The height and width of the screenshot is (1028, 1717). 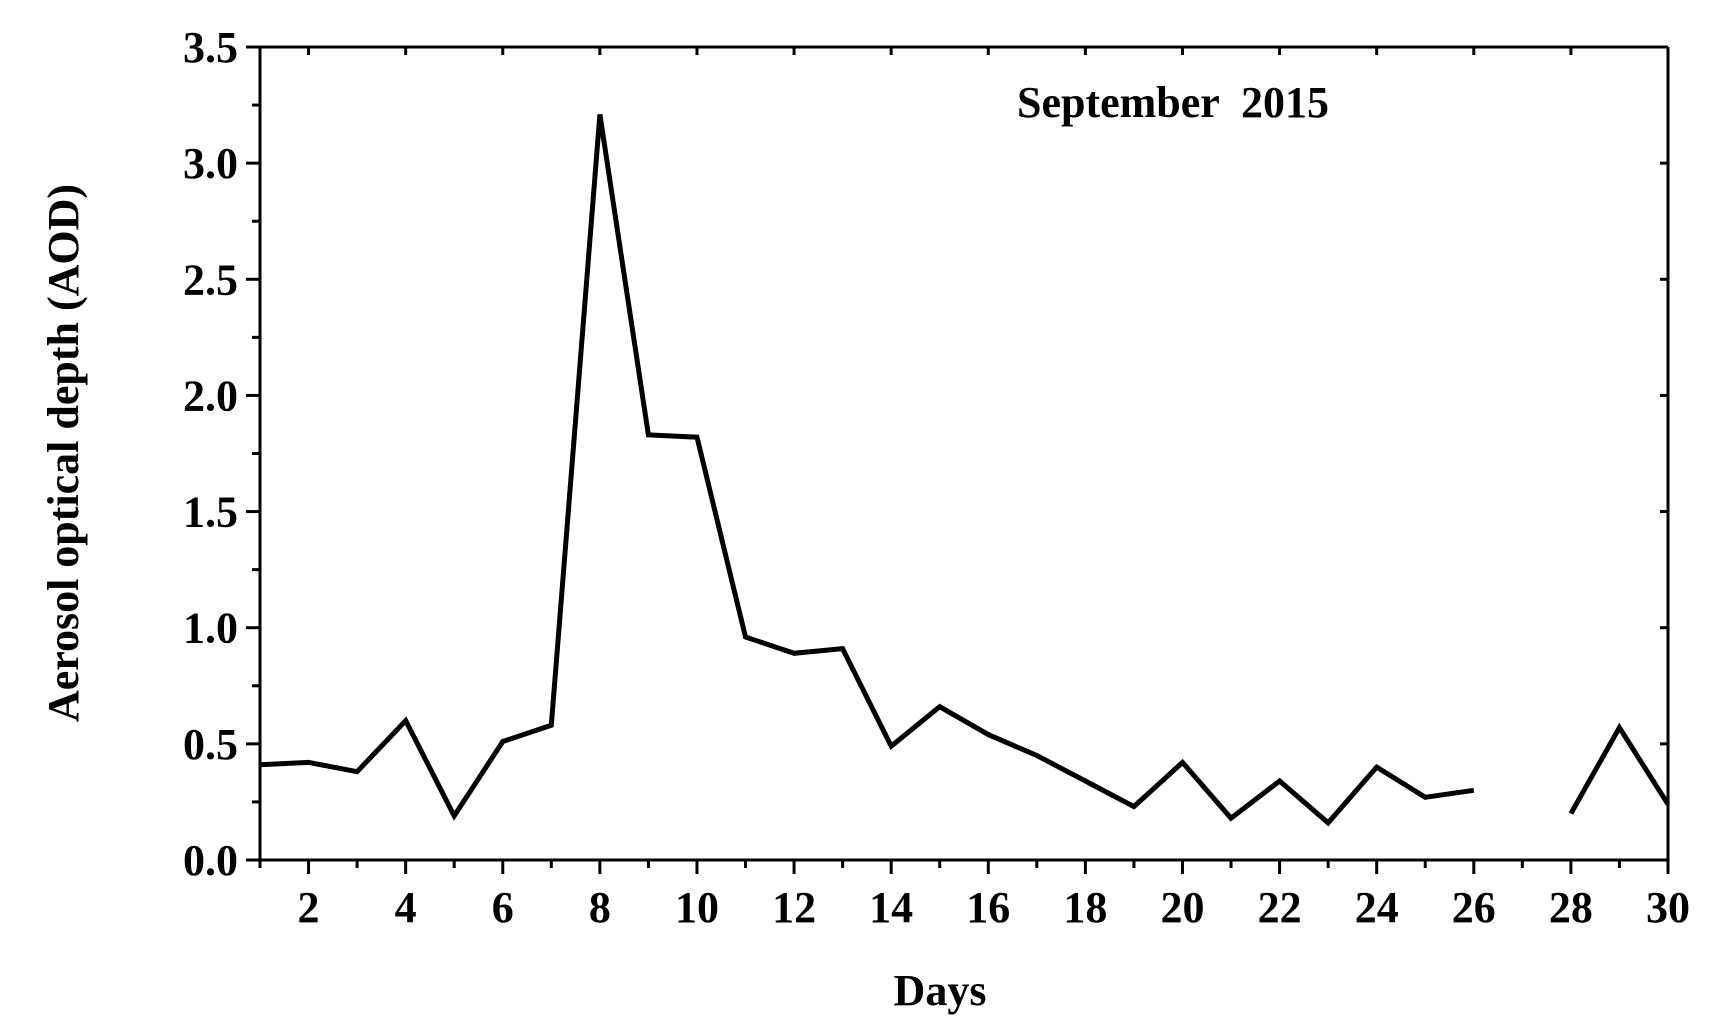 What do you see at coordinates (210, 860) in the screenshot?
I see `y-tick-label: 0.0` at bounding box center [210, 860].